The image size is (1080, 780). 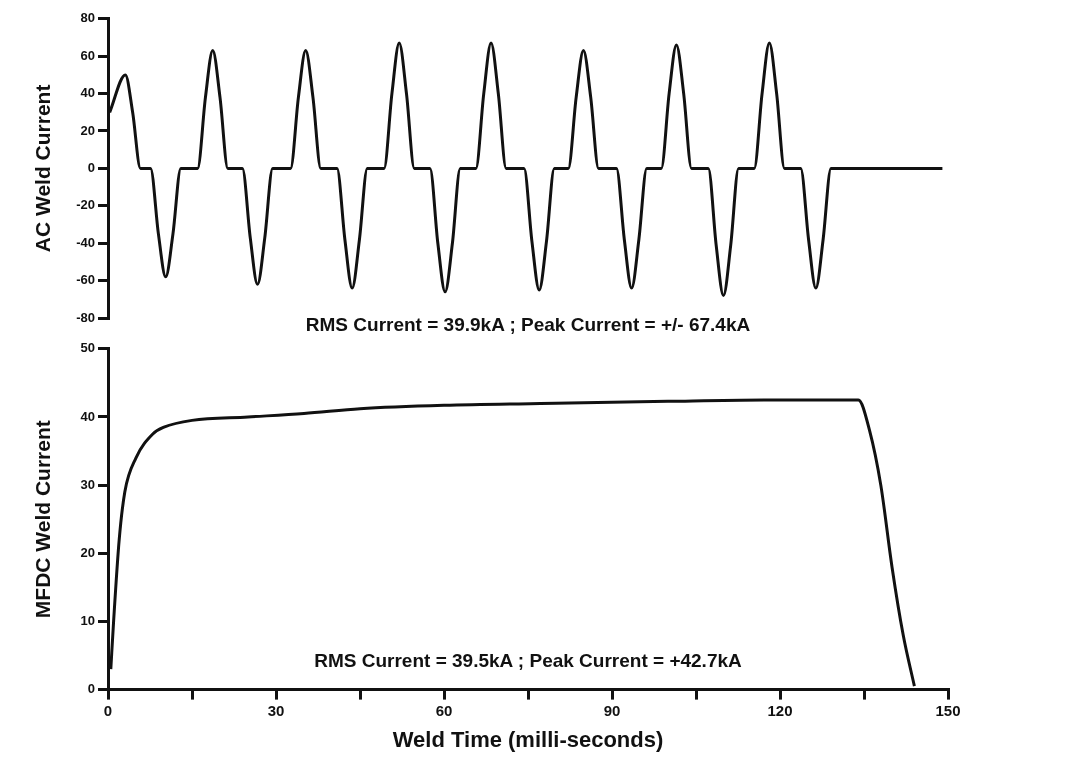 I want to click on y-axis-title: MFDC Weld Current, so click(x=43, y=519).